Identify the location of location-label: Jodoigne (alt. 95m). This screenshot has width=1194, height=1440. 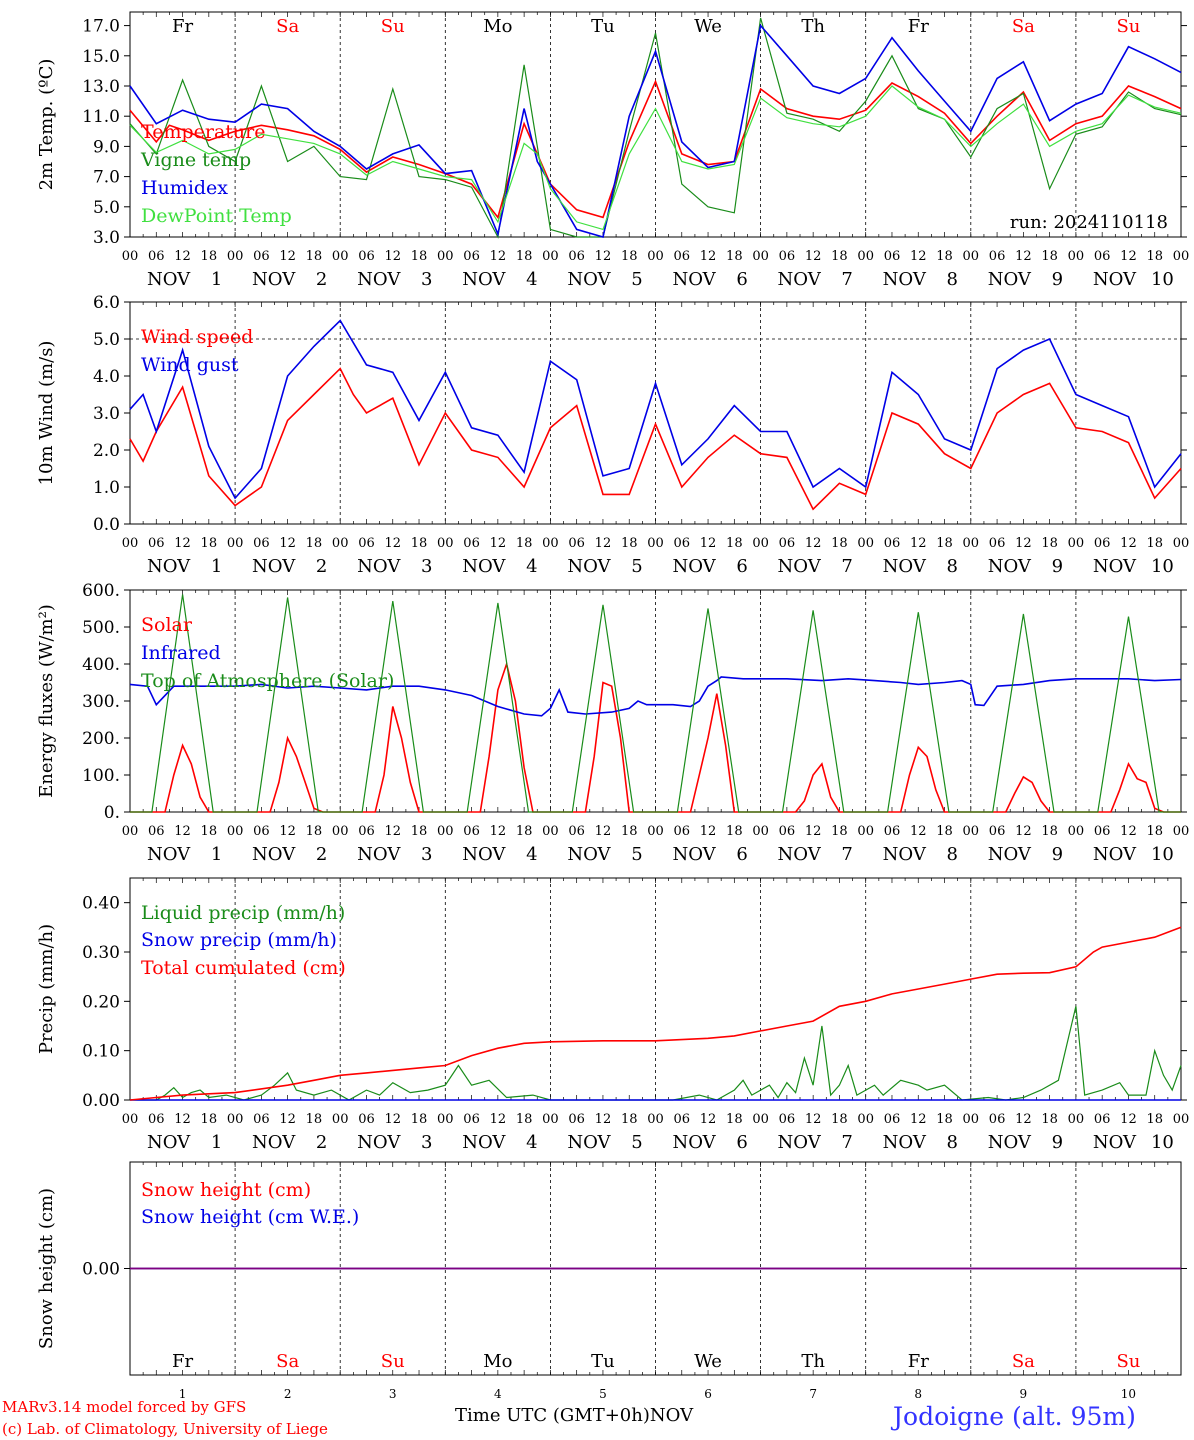
(1014, 1416).